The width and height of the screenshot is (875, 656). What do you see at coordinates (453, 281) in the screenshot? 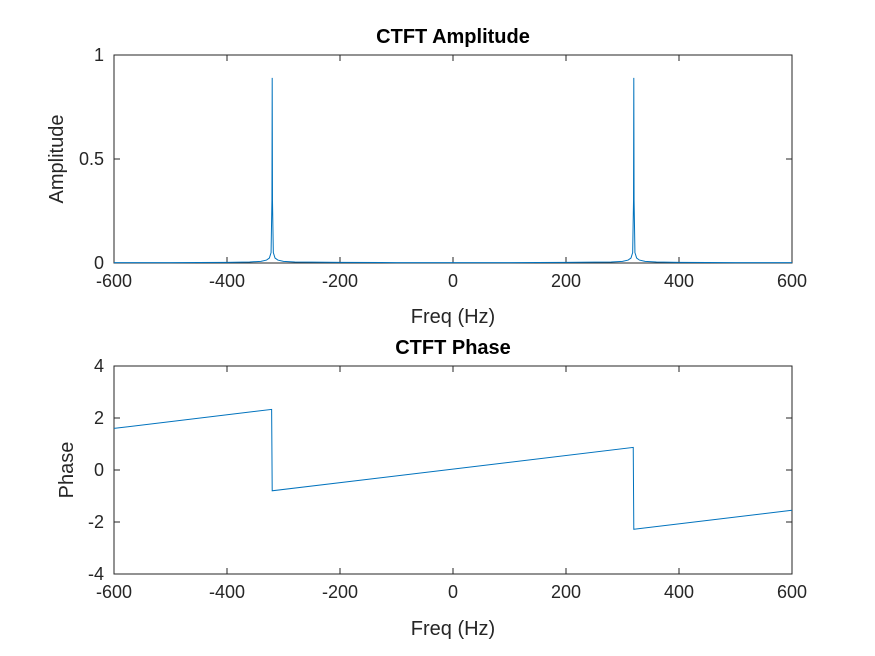
I see `amplitude-x-tick-label: 0` at bounding box center [453, 281].